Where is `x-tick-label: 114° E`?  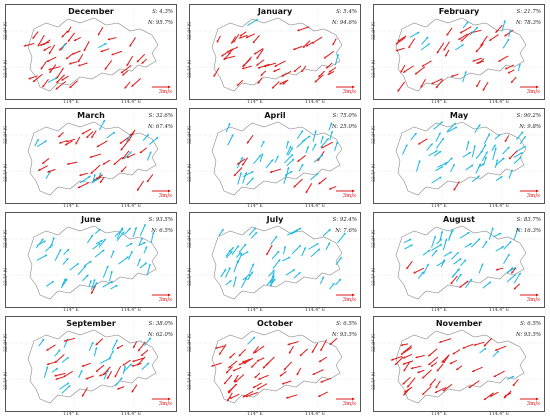
x-tick-label: 114° E is located at coordinates (255, 206).